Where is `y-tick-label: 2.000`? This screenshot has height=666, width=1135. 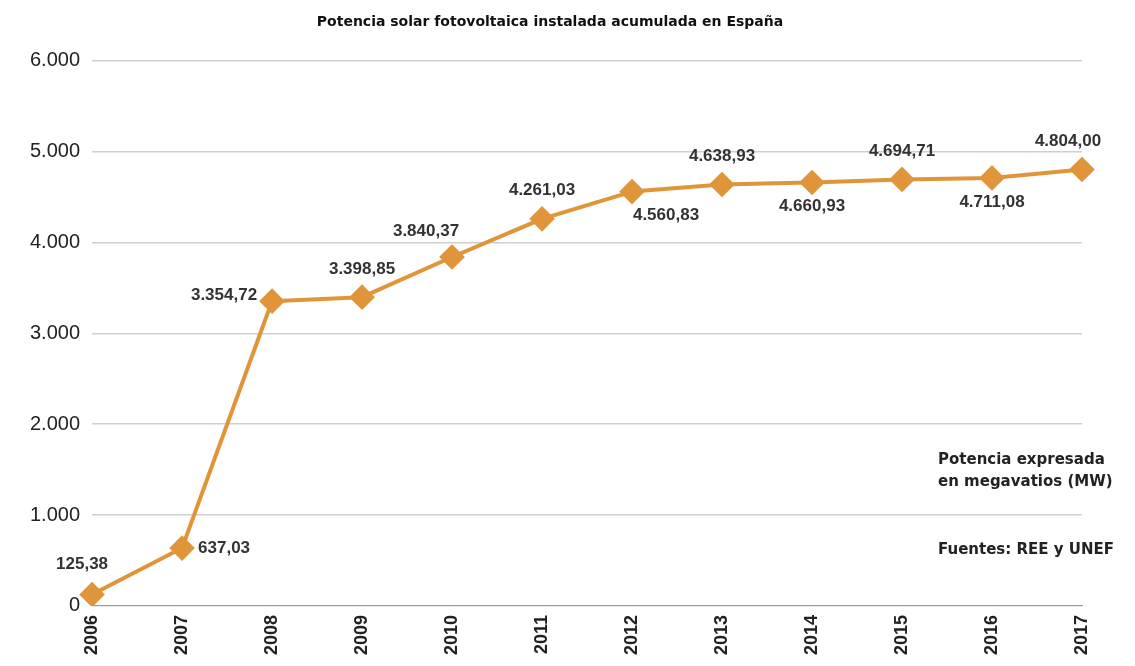 y-tick-label: 2.000 is located at coordinates (55, 422).